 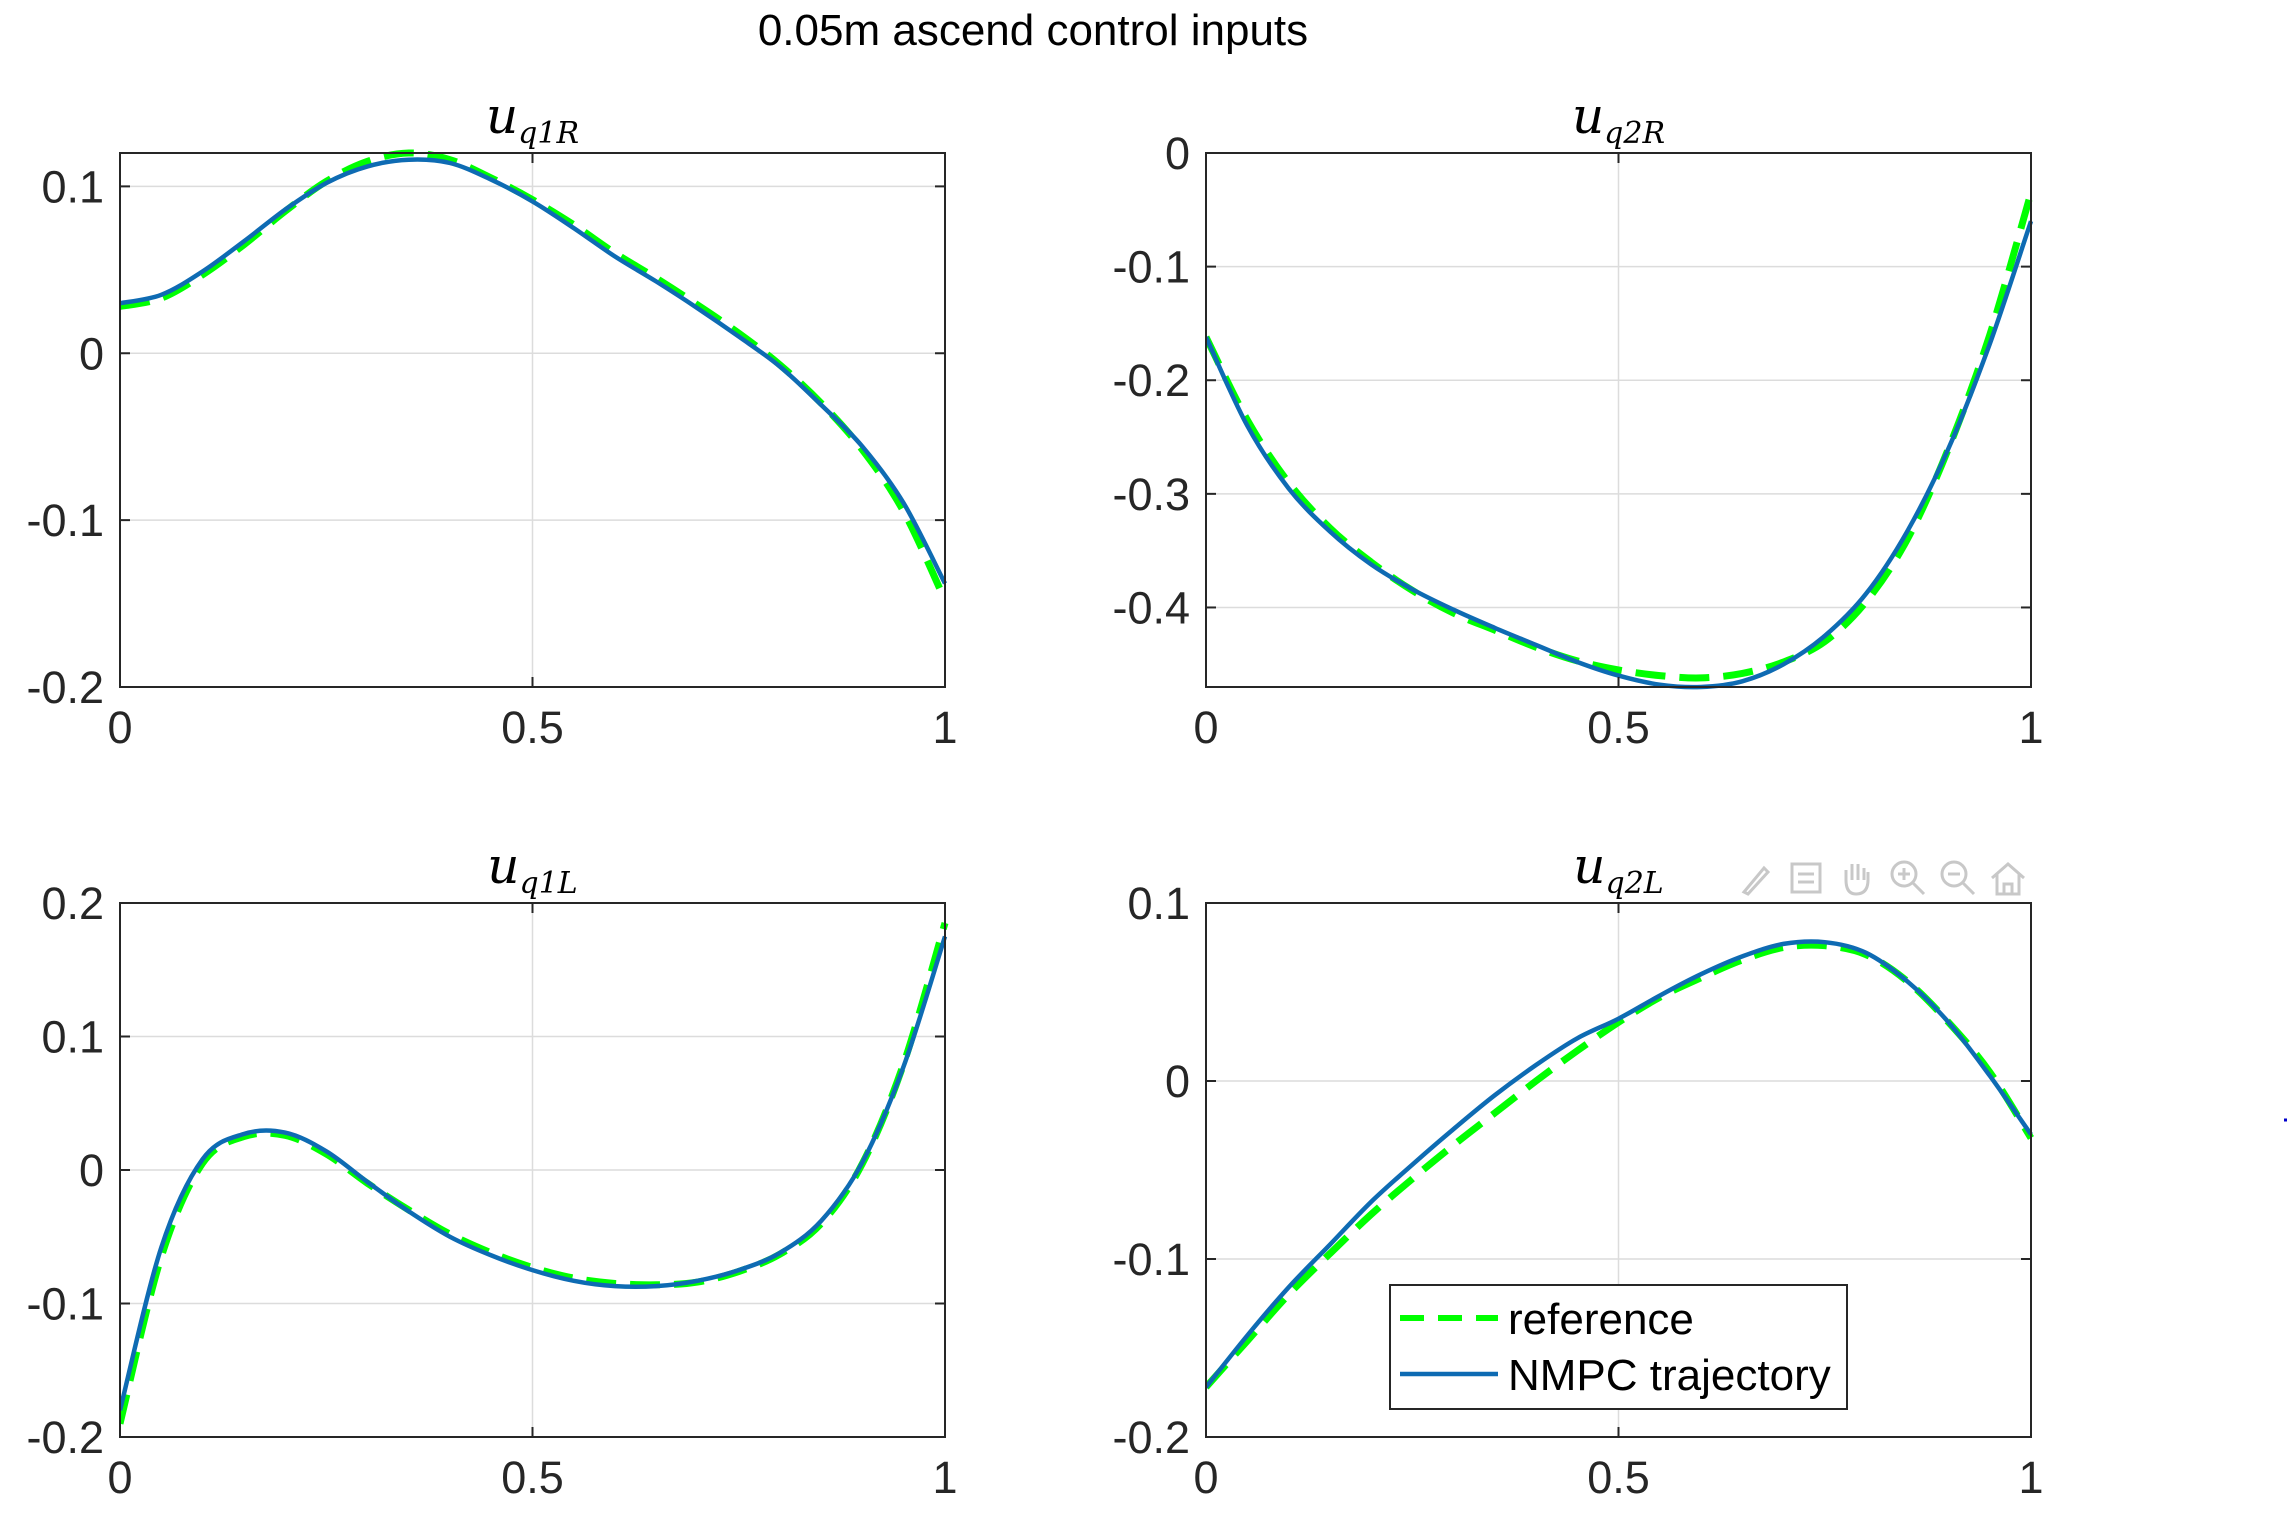 I want to click on subplot-title: uq2R, so click(x=1618, y=119).